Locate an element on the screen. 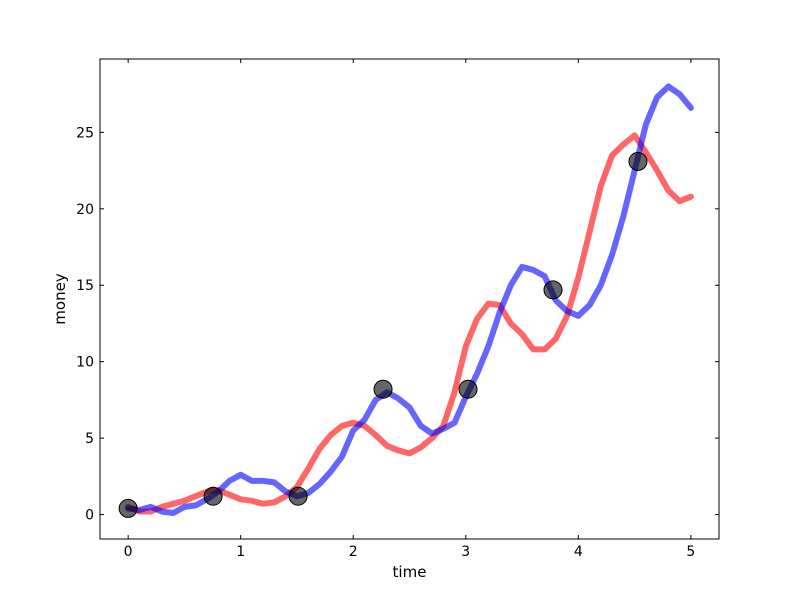 The height and width of the screenshot is (604, 800). x-tick-label: 0 is located at coordinates (128, 552).